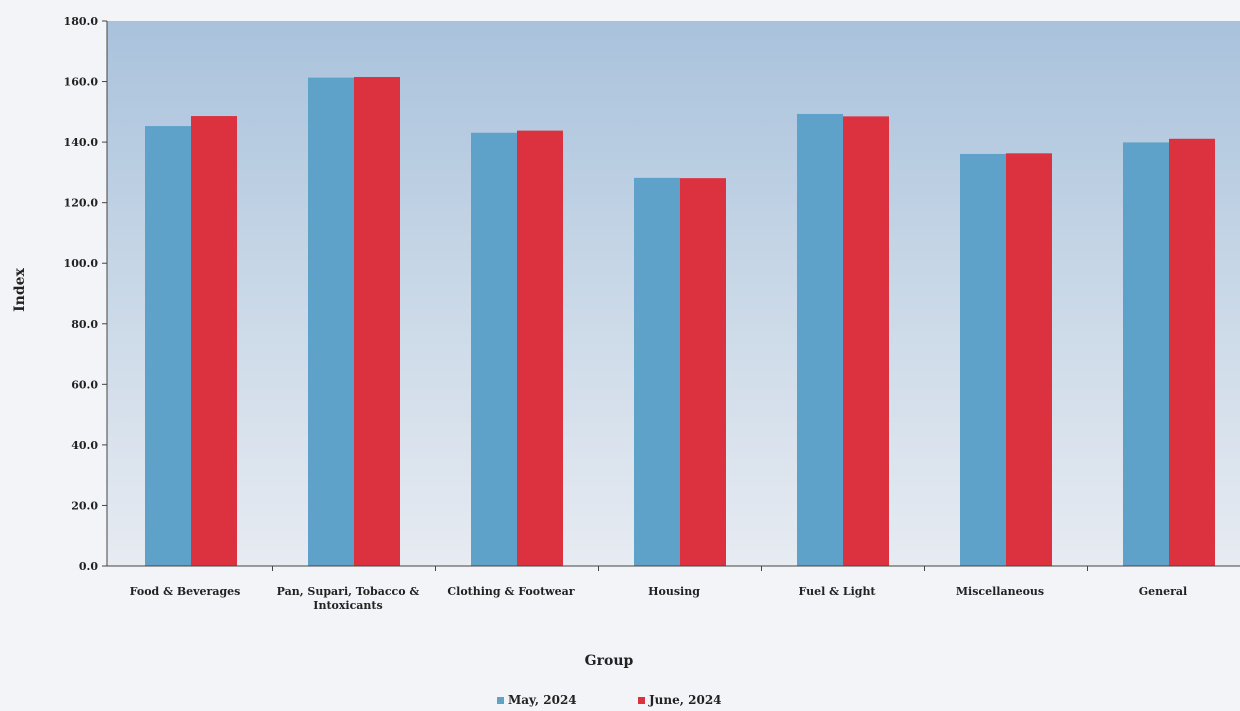  What do you see at coordinates (837, 591) in the screenshot?
I see `x-category-label: Fuel & Light` at bounding box center [837, 591].